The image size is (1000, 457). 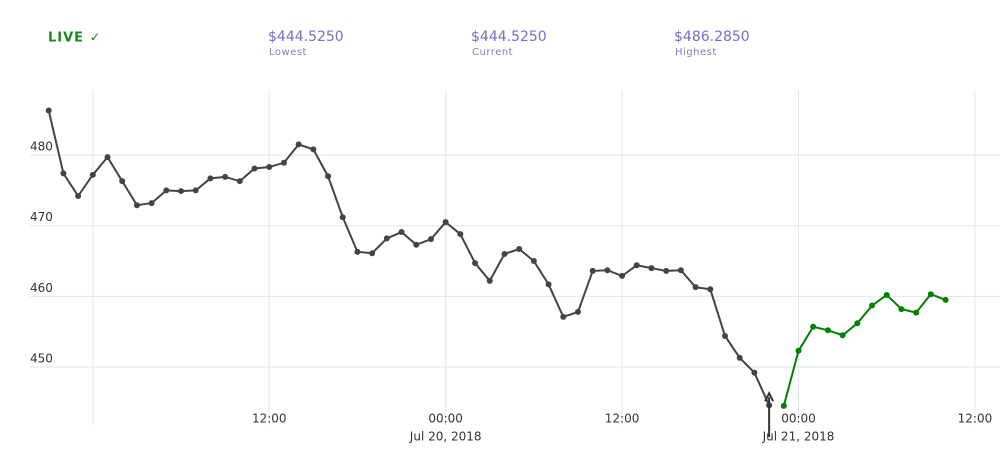 What do you see at coordinates (41, 288) in the screenshot?
I see `y-tick-label: 460` at bounding box center [41, 288].